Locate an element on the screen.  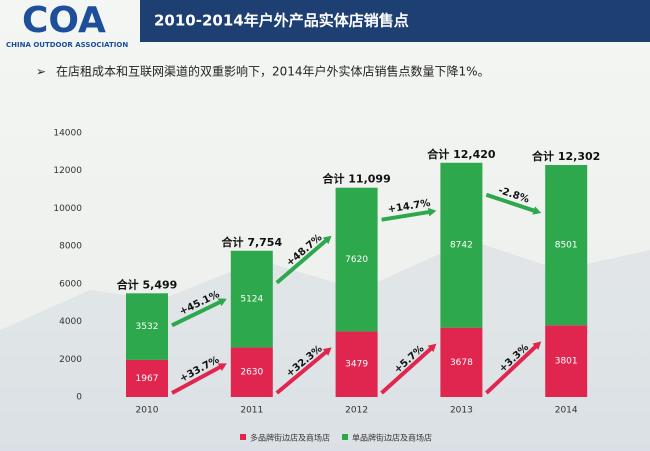
value-label: 3479 is located at coordinates (356, 365).